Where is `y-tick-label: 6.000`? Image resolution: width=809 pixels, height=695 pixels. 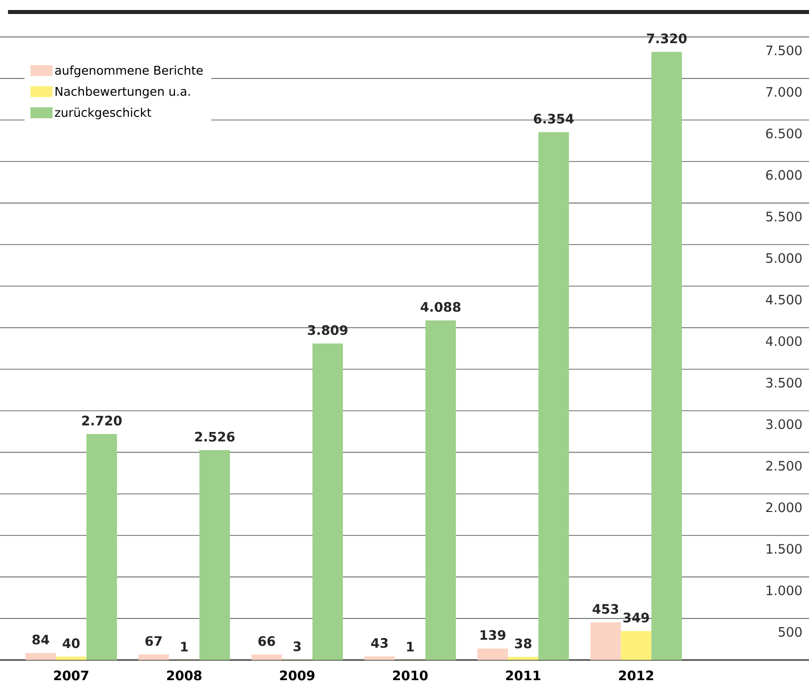
y-tick-label: 6.000 is located at coordinates (784, 175).